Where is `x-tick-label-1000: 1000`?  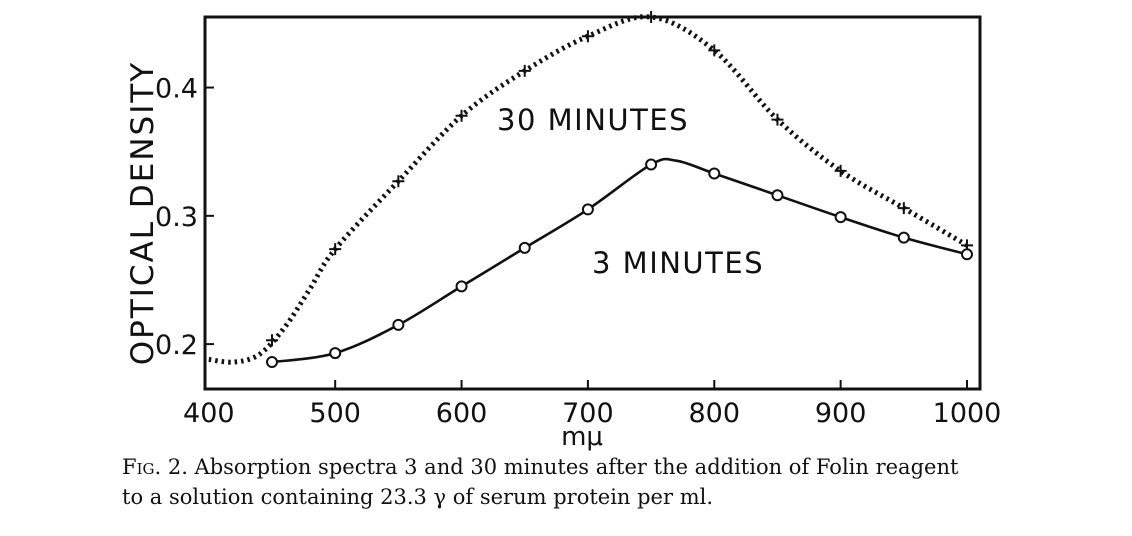 x-tick-label-1000: 1000 is located at coordinates (967, 413).